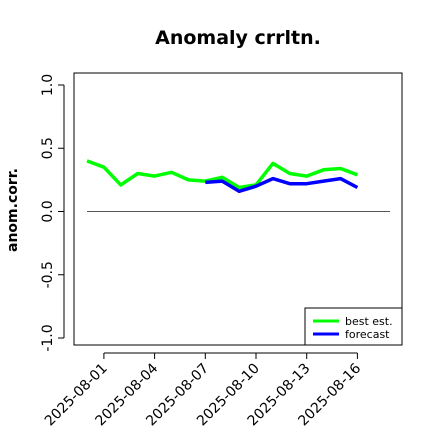 The height and width of the screenshot is (440, 440). I want to click on chart-title: Anomaly crrltn., so click(238, 38).